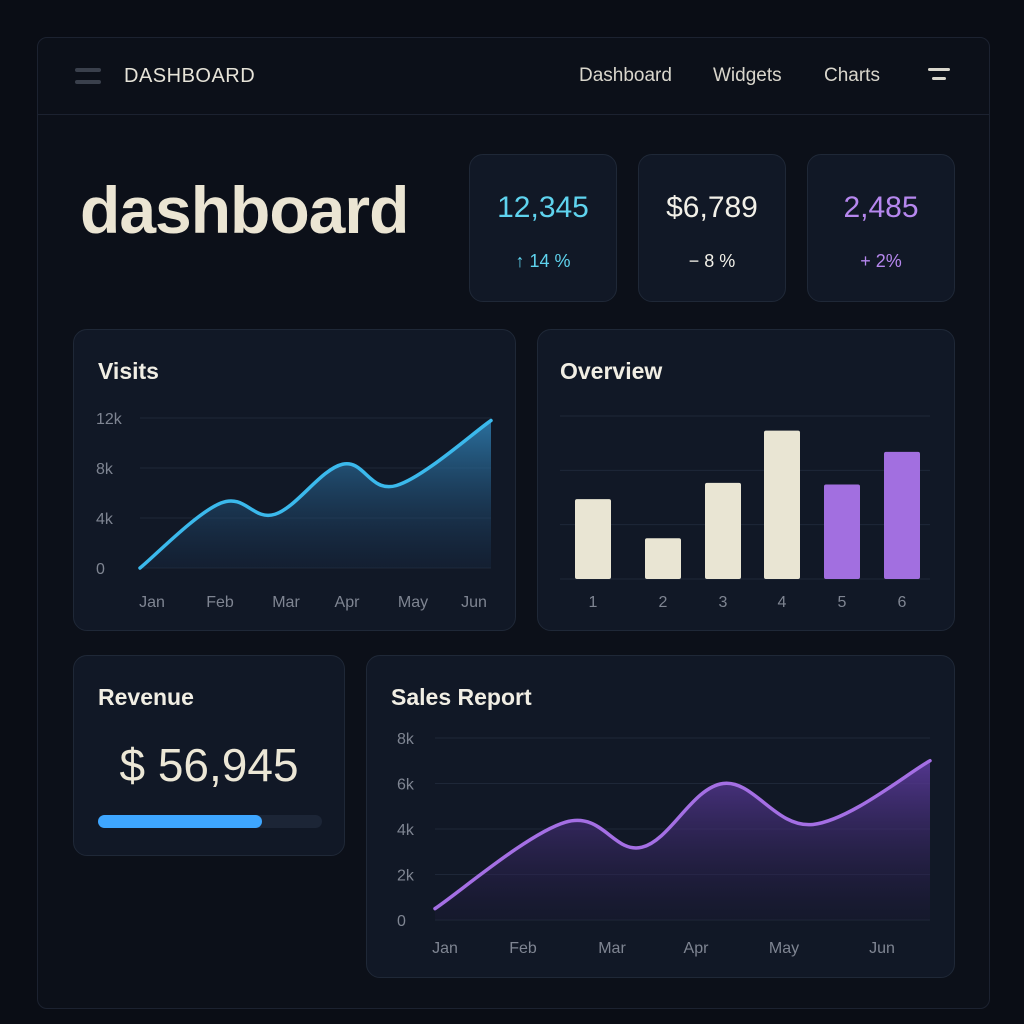 The image size is (1024, 1024). Describe the element at coordinates (543, 207) in the screenshot. I see `stat-value: 12,345` at that location.